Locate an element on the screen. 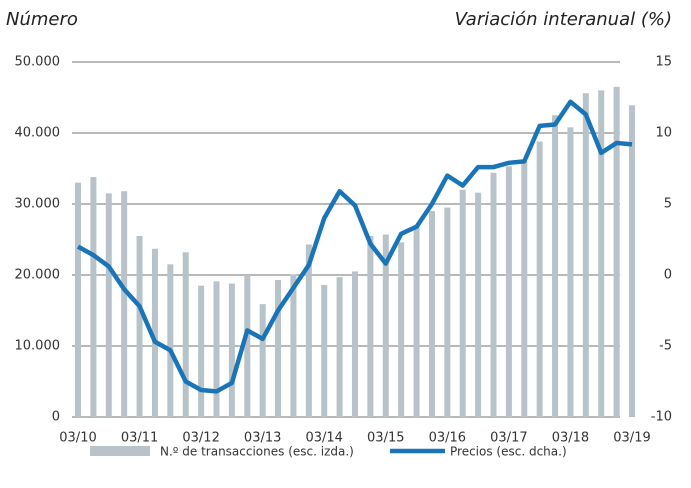 The width and height of the screenshot is (691, 488). legend-label: Precios (esc. dcha.) is located at coordinates (508, 452).